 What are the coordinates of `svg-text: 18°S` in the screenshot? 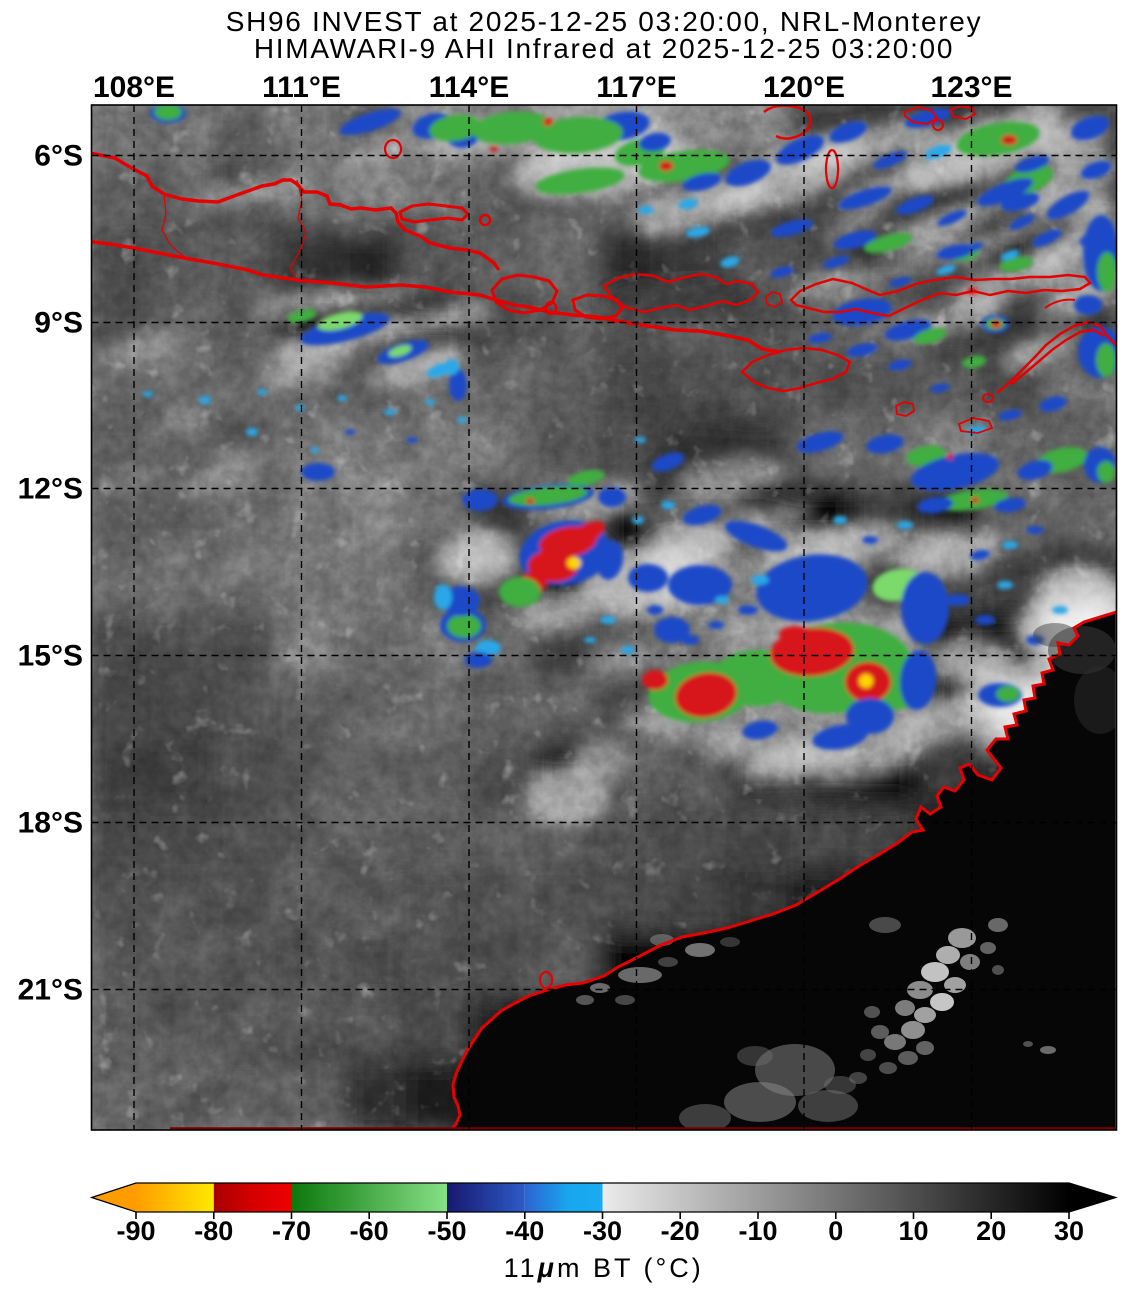 It's located at (50, 823).